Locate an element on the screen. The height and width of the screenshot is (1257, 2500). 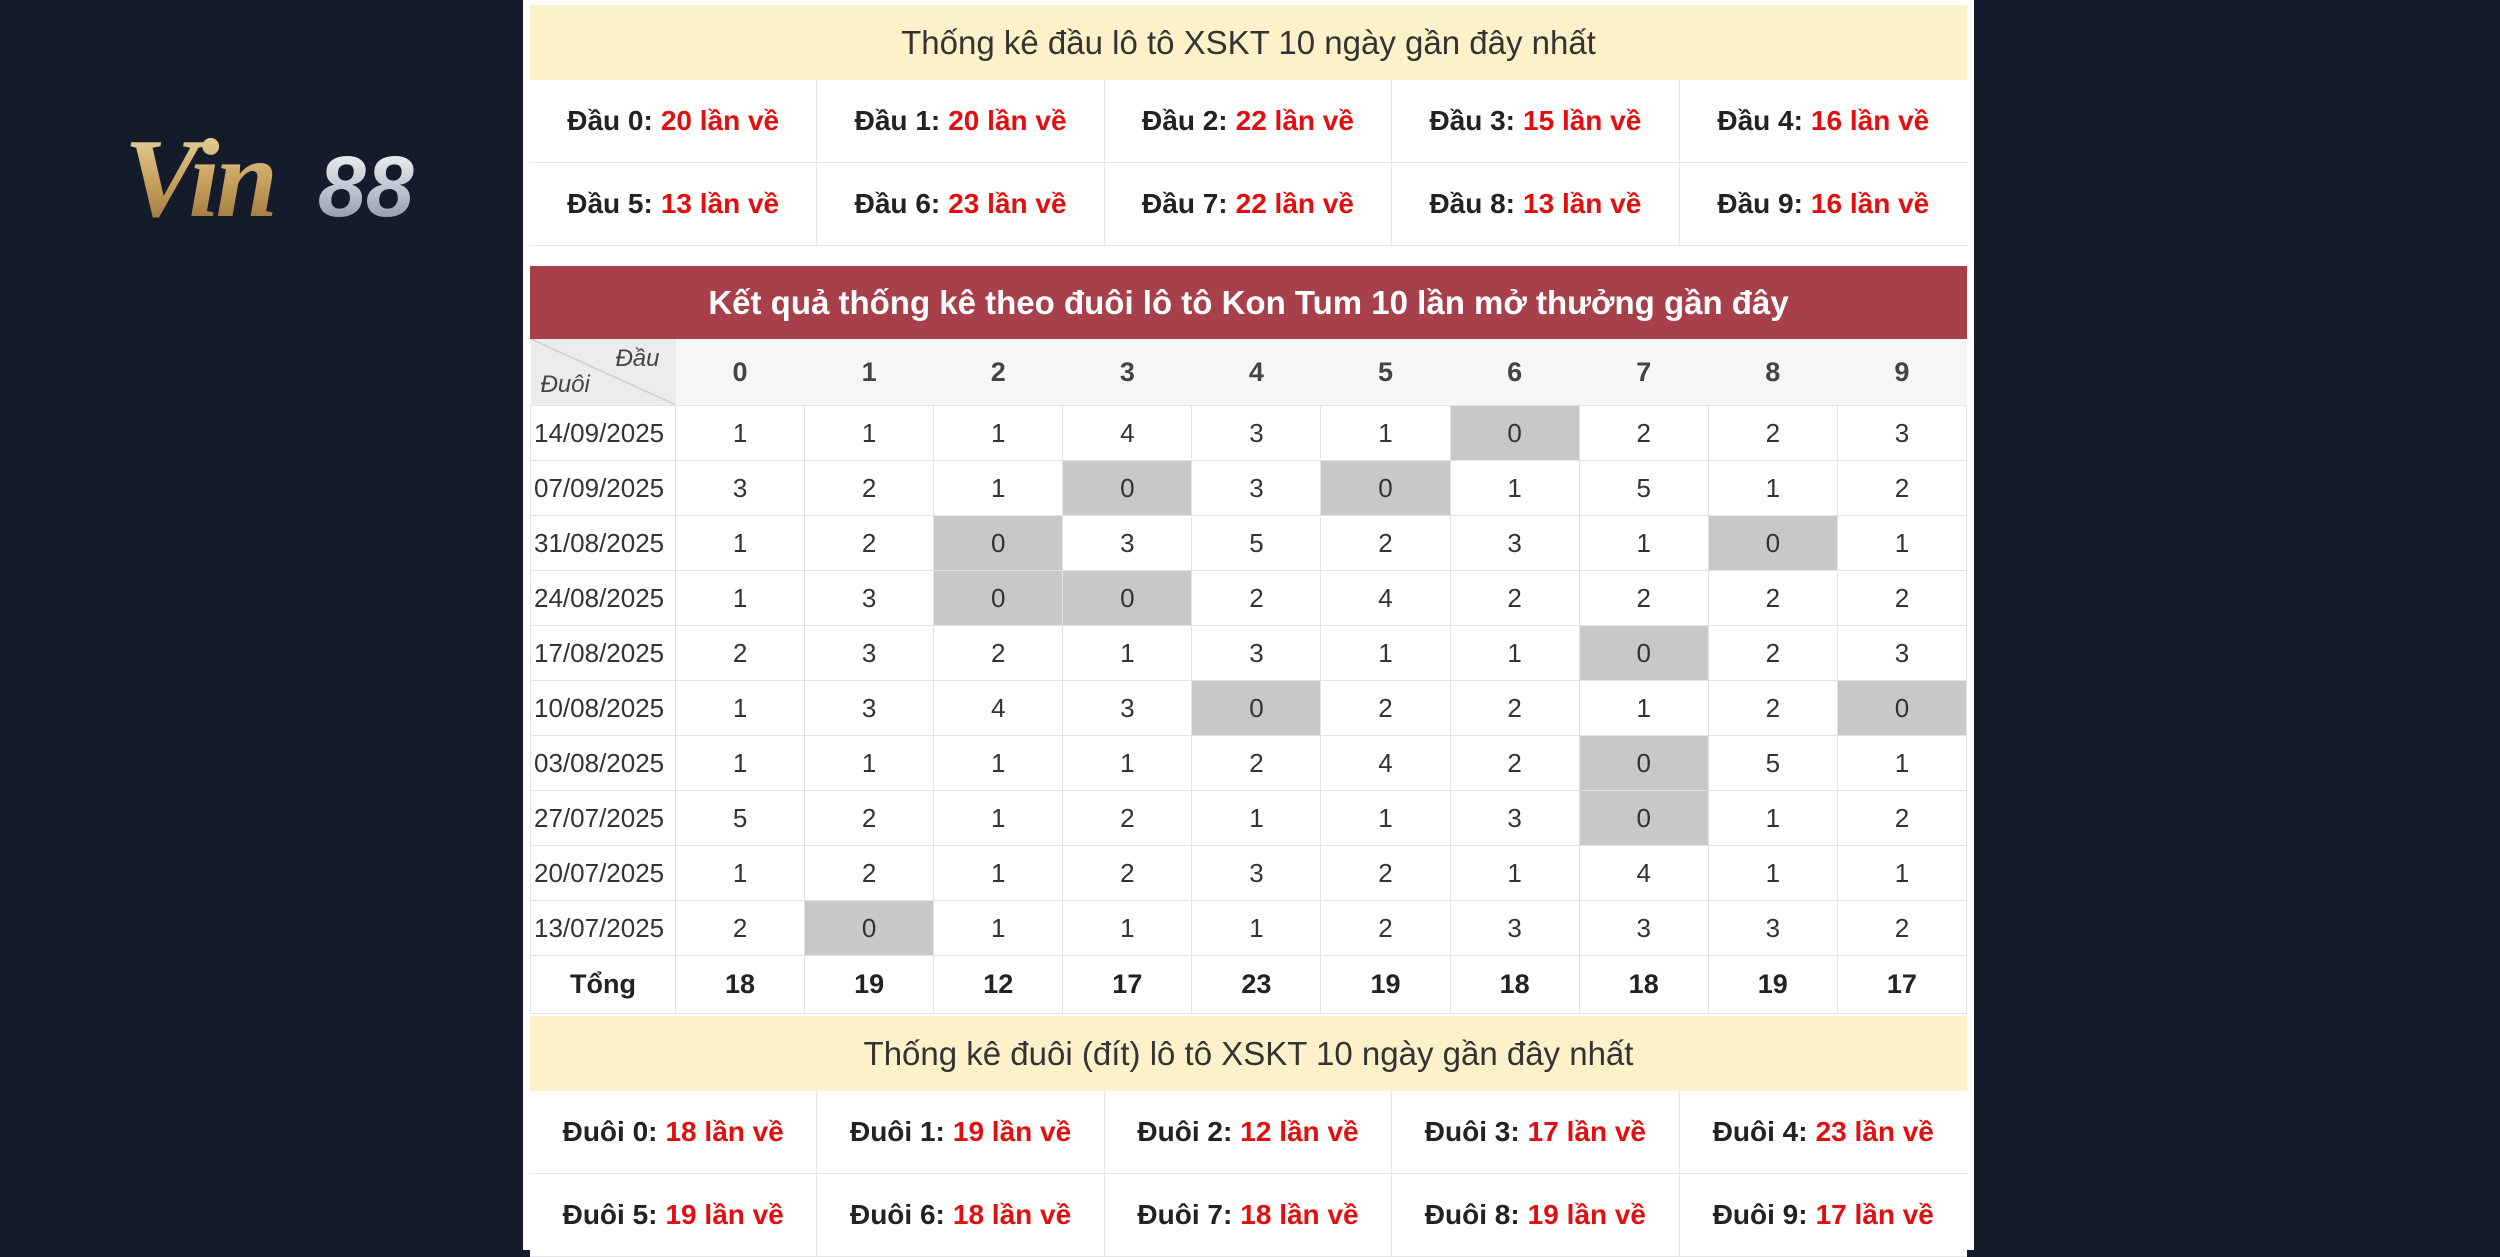
column-header: 9 is located at coordinates (1902, 372).